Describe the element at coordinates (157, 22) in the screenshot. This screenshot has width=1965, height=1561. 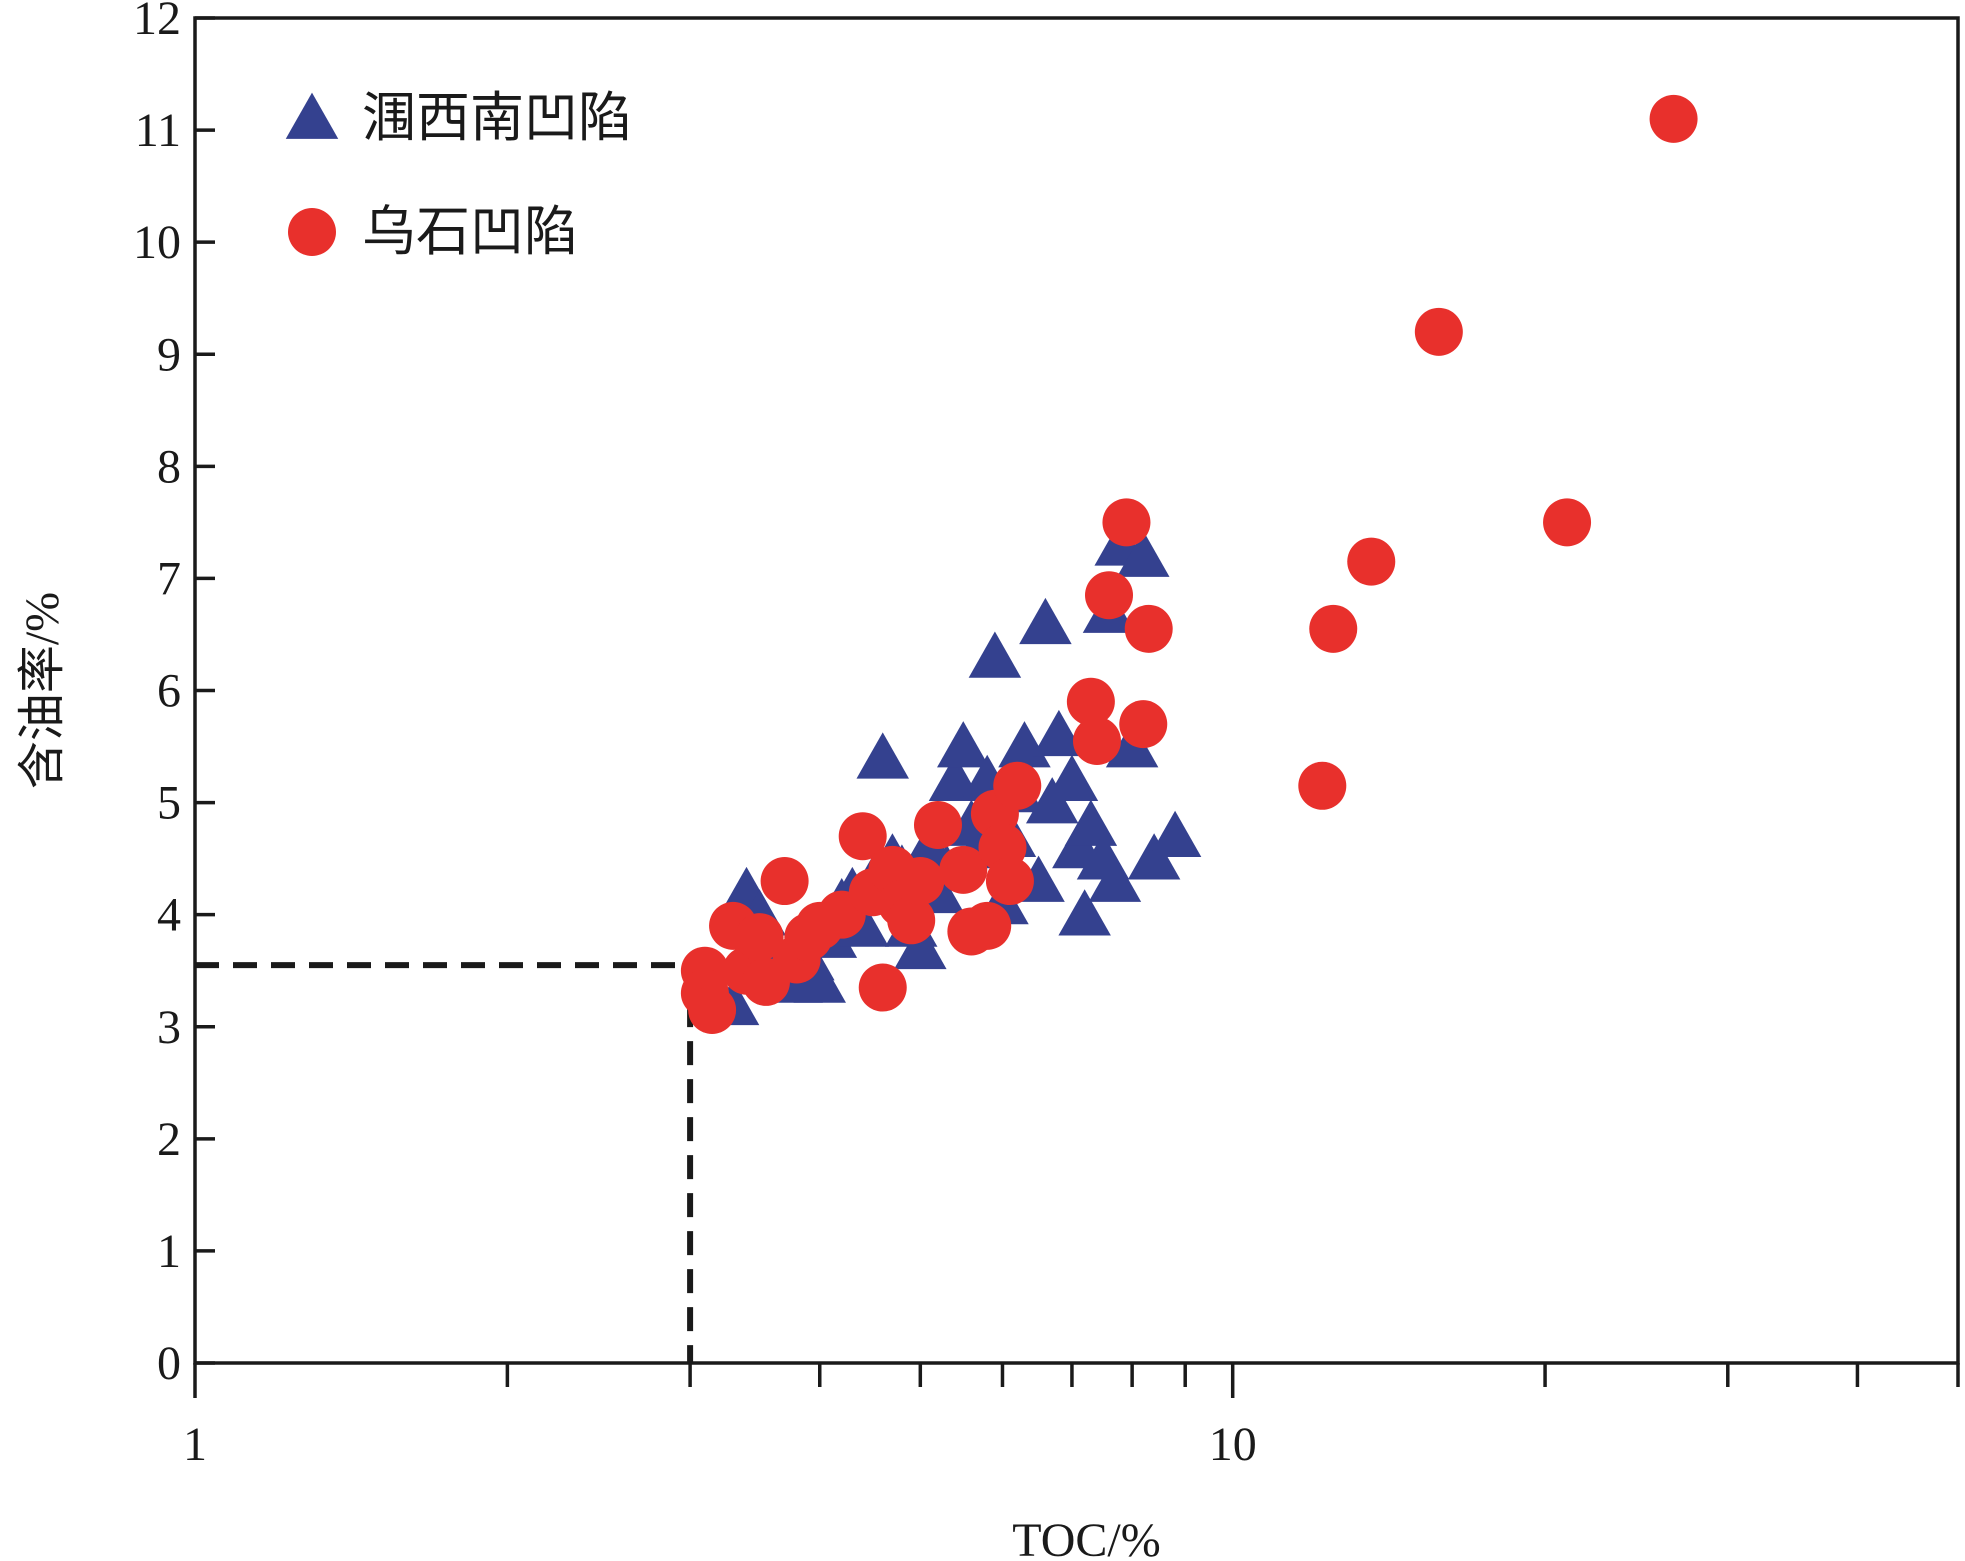
I see `y-tick-label: 12` at that location.